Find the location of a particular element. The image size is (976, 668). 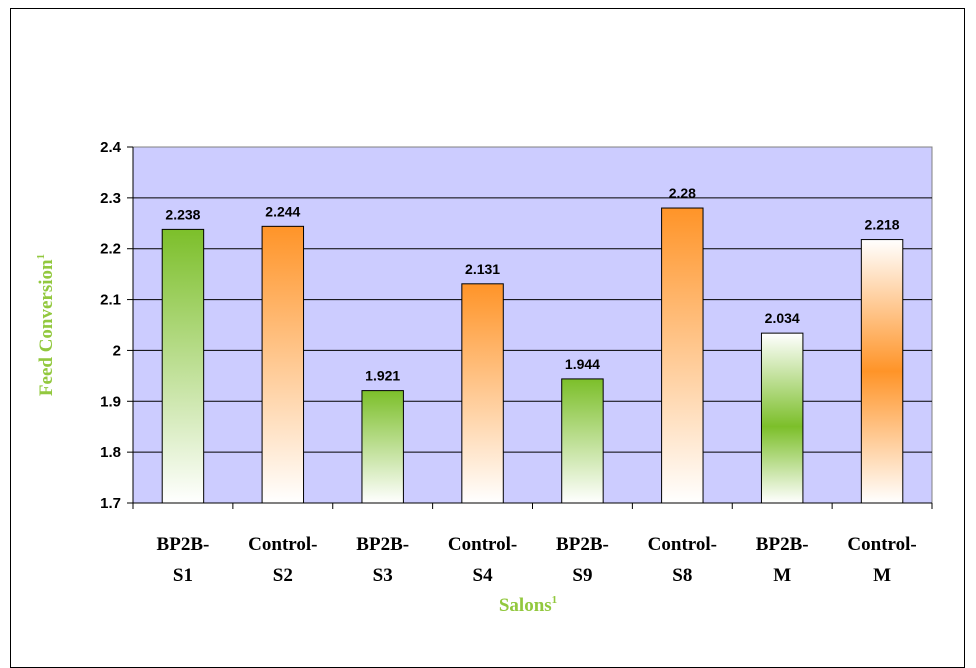

y-tick-label: 1.8 is located at coordinates (110, 452).